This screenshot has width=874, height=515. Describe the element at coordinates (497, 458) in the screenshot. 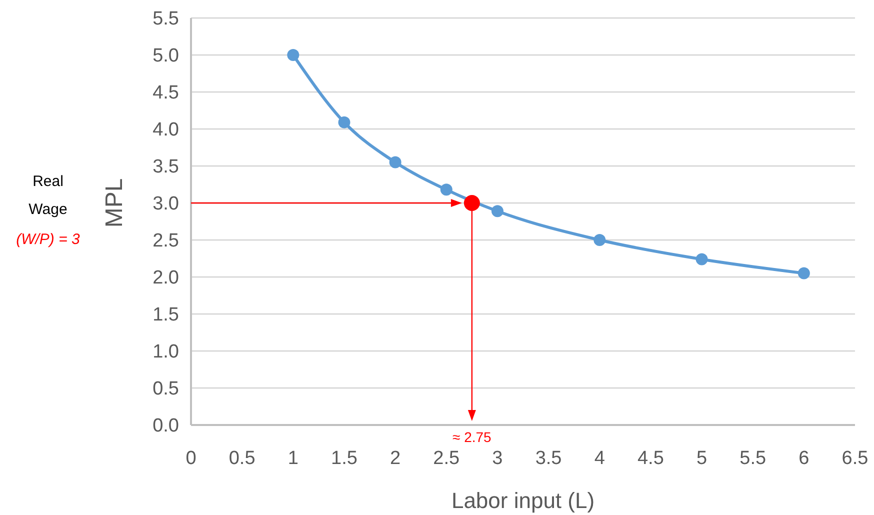

I see `x-tick-label: 3` at that location.